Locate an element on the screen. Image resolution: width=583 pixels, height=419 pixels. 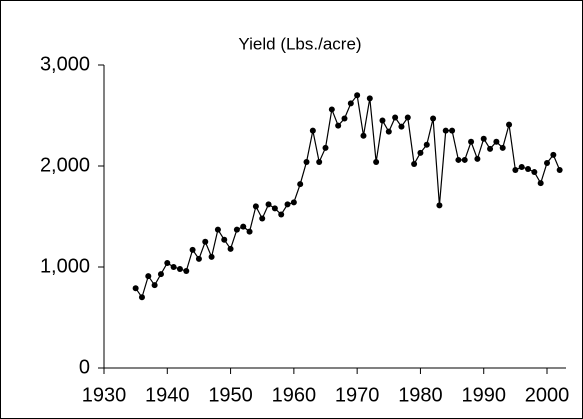
y-tick-label: 1,000 is located at coordinates (65, 266).